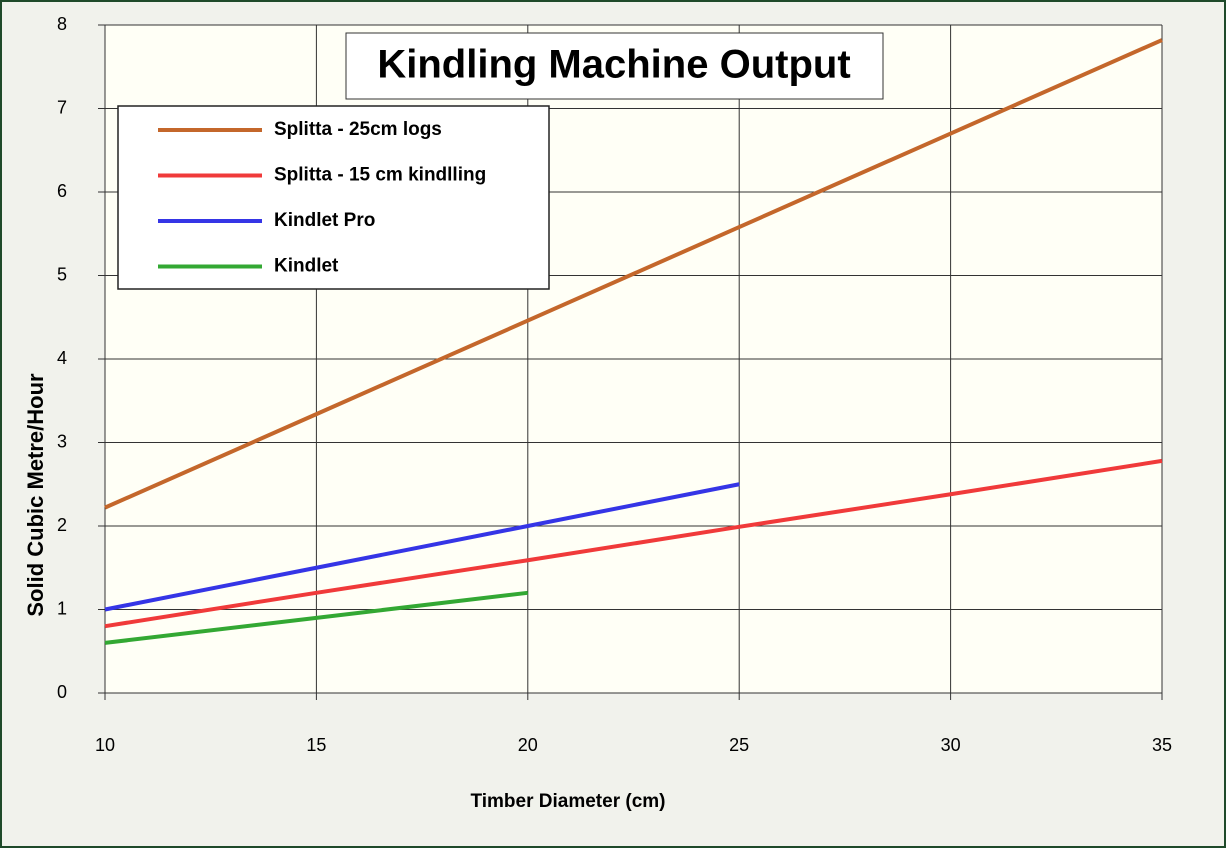  Describe the element at coordinates (1162, 745) in the screenshot. I see `x-tick-label: 35` at that location.